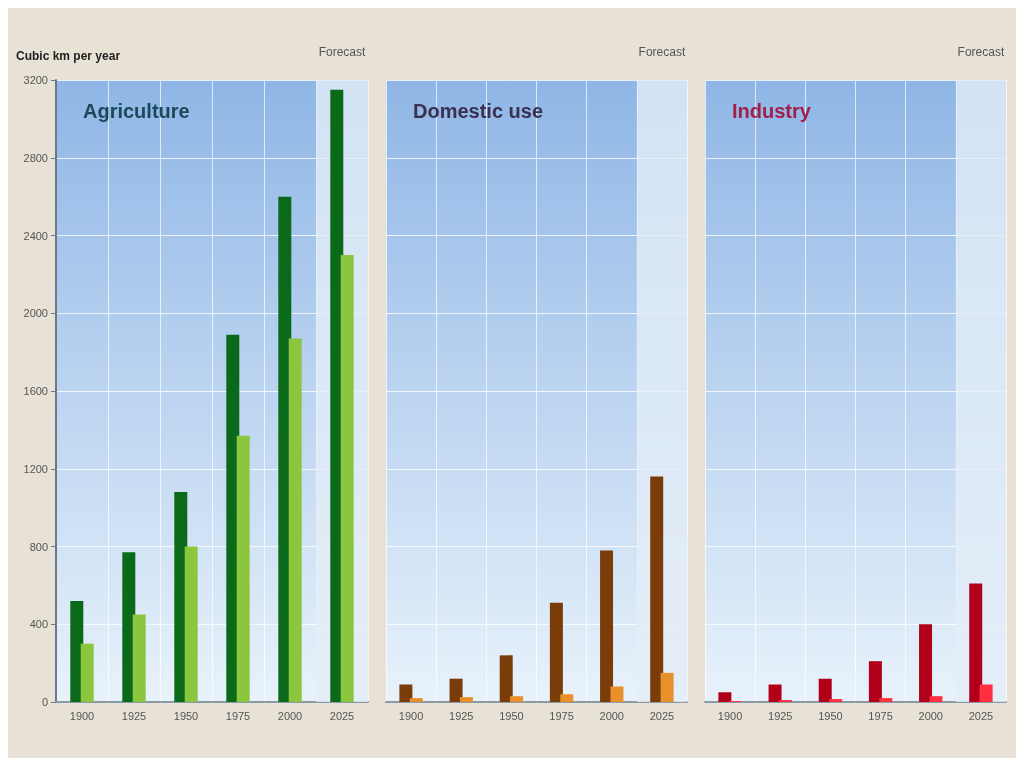 The image size is (1024, 768). Describe the element at coordinates (772, 111) in the screenshot. I see `text: Industry` at that location.